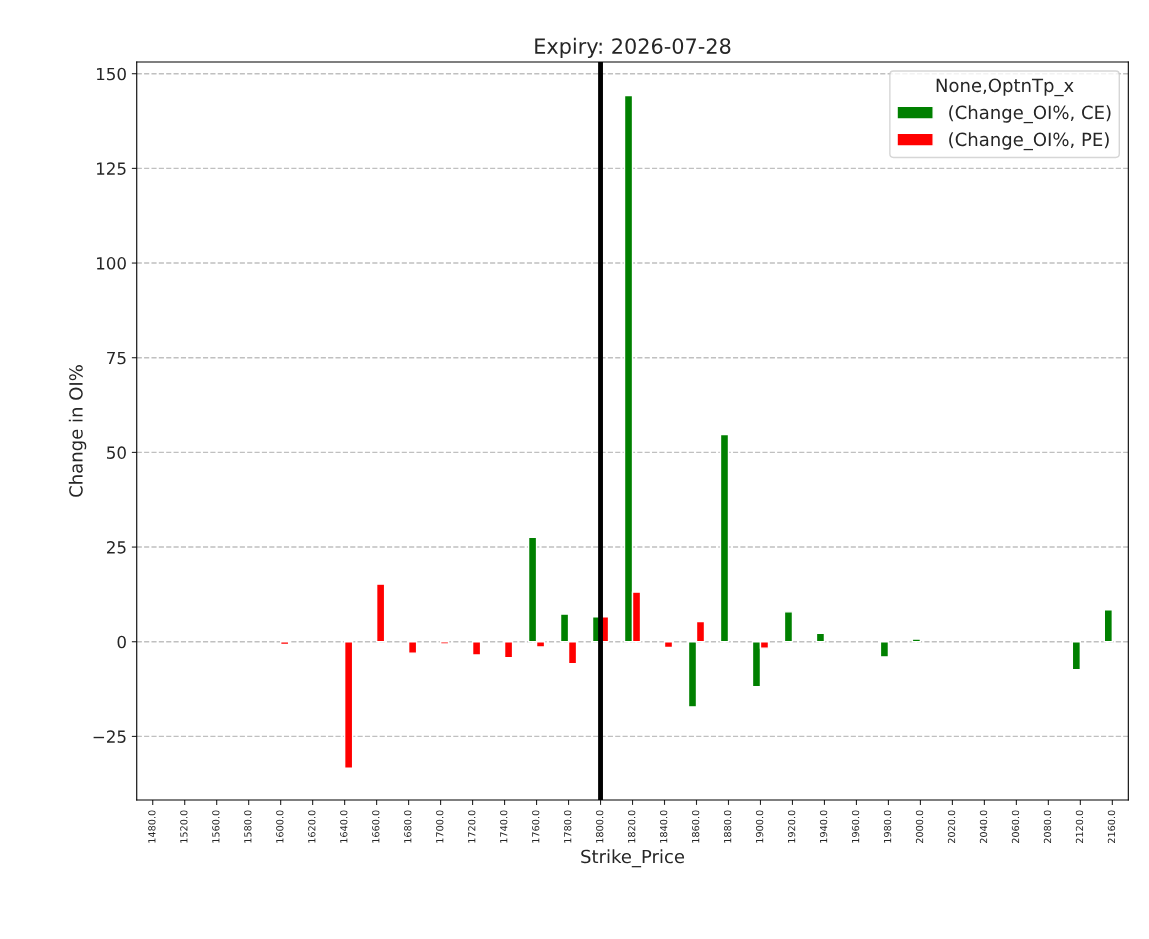 This screenshot has height=939, width=1149. What do you see at coordinates (312, 826) in the screenshot?
I see `x-tick-label: 1620.0` at bounding box center [312, 826].